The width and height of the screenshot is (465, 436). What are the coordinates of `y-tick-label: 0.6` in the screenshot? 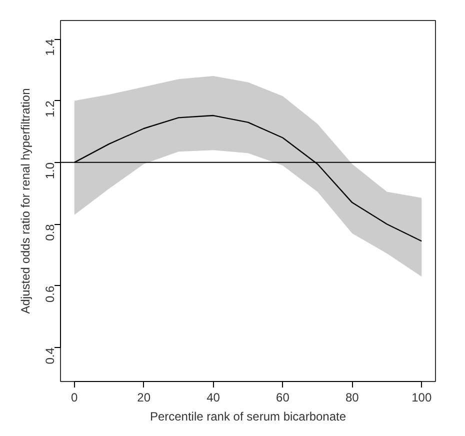 It's located at (50, 294).